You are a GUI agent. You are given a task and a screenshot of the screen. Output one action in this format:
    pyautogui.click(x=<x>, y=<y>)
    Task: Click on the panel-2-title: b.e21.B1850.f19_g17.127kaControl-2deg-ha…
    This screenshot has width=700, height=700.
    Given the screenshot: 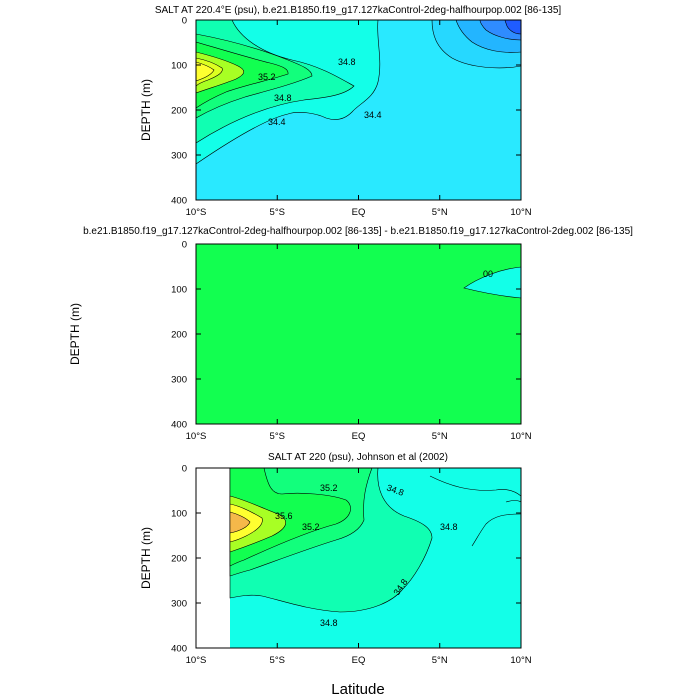 What is the action you would take?
    pyautogui.click(x=358, y=231)
    